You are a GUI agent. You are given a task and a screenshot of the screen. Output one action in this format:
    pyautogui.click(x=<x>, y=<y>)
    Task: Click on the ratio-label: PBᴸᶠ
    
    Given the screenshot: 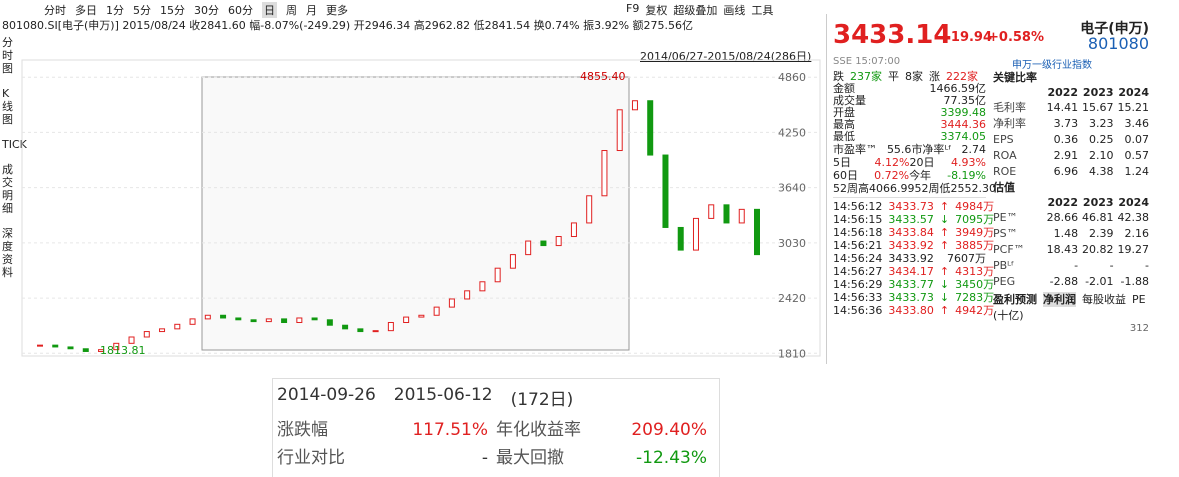 What is the action you would take?
    pyautogui.click(x=1004, y=265)
    